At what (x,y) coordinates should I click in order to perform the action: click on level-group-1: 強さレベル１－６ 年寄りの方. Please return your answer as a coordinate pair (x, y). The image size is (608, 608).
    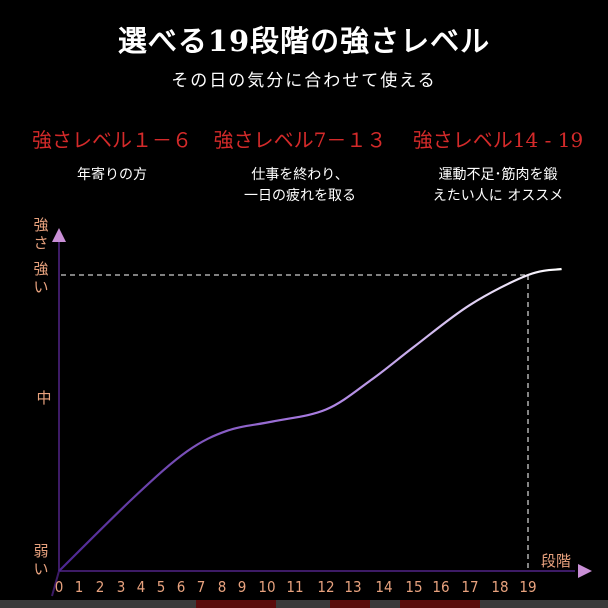
    Looking at the image, I should click on (112, 155).